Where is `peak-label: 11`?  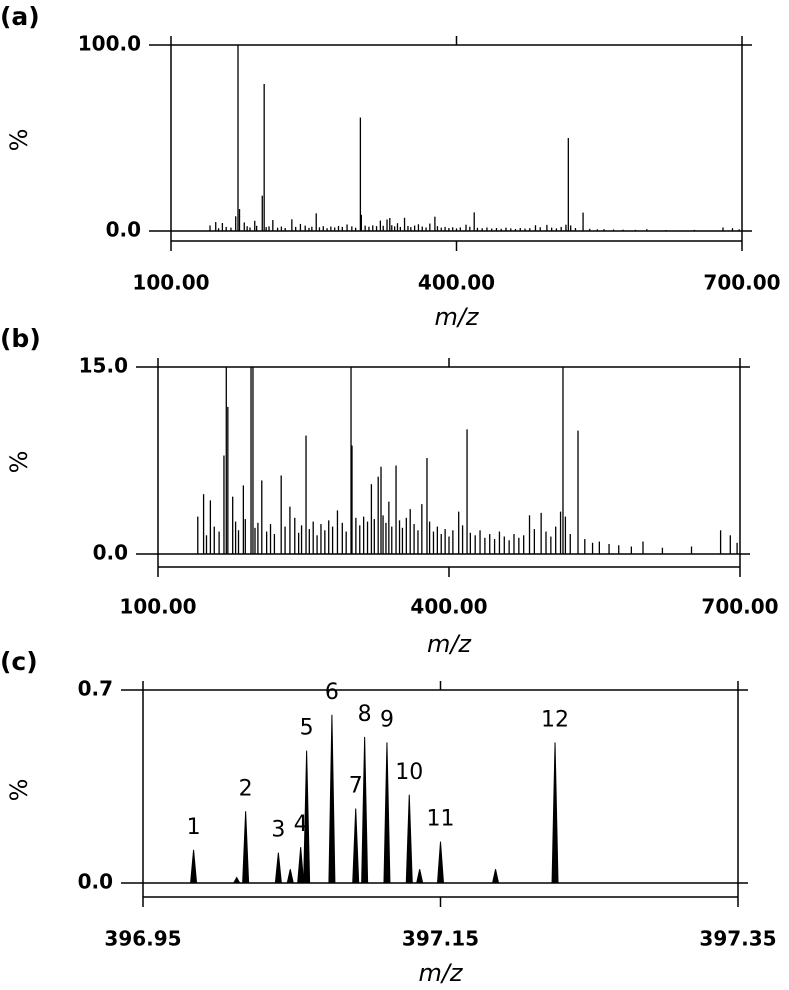 peak-label: 11 is located at coordinates (441, 819).